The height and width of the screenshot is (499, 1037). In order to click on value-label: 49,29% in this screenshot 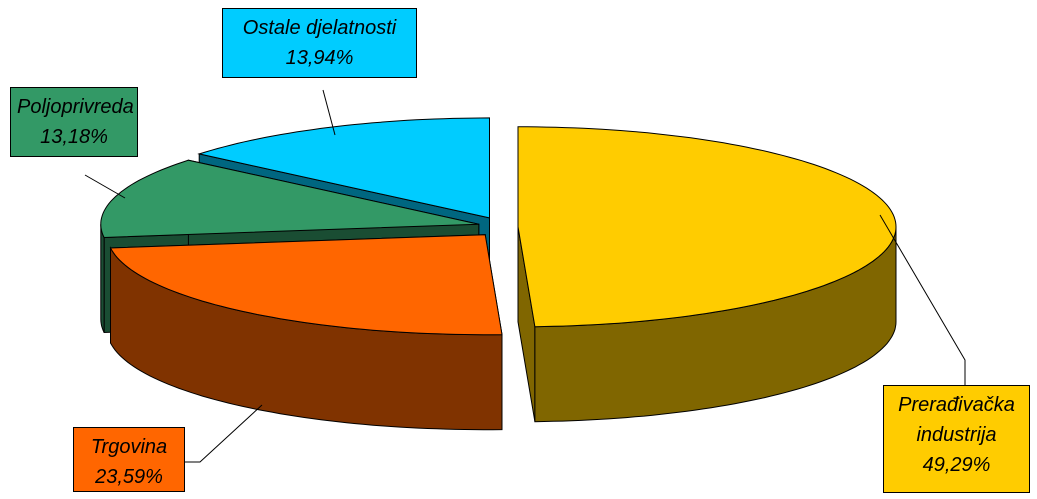, I will do `click(956, 465)`.